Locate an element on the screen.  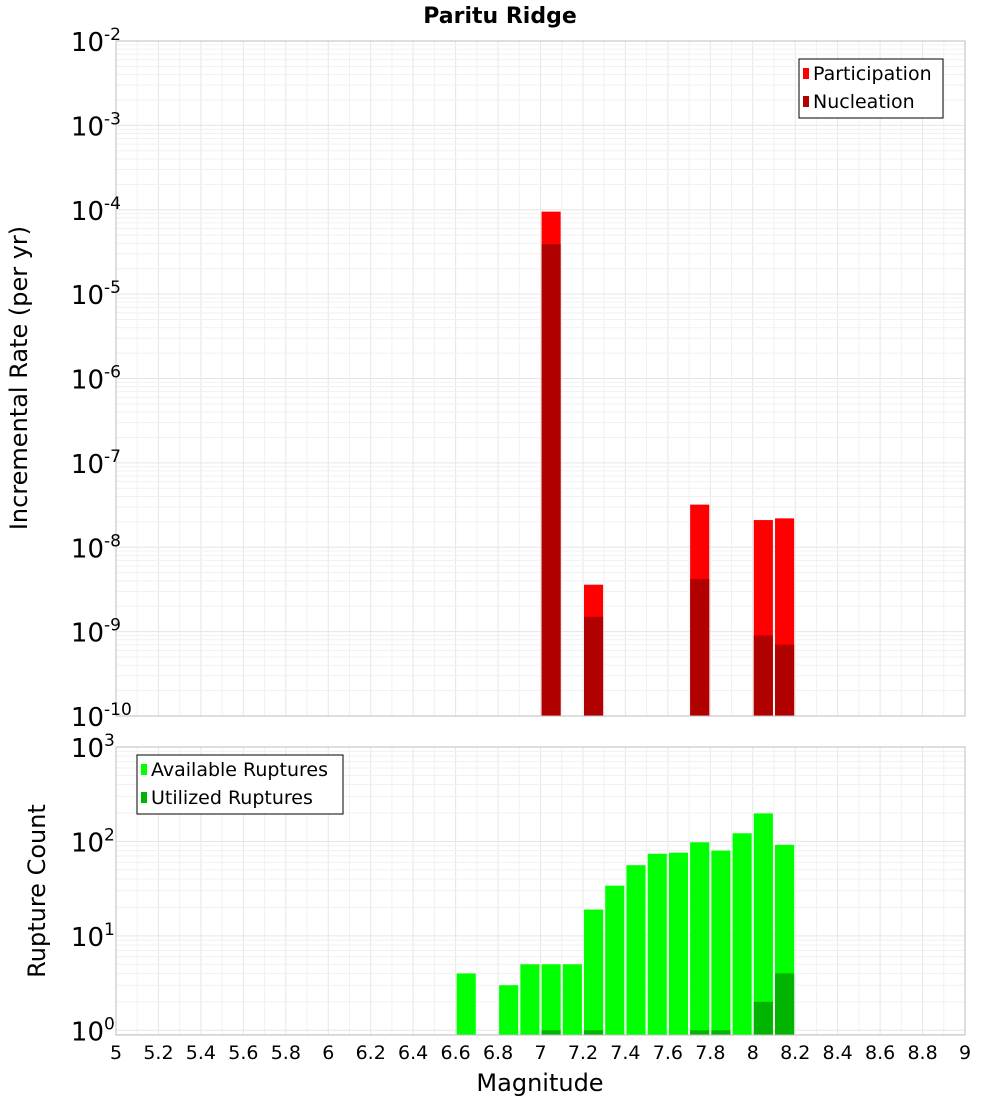
rate-legend: Participation Nucleation is located at coordinates (871, 88).